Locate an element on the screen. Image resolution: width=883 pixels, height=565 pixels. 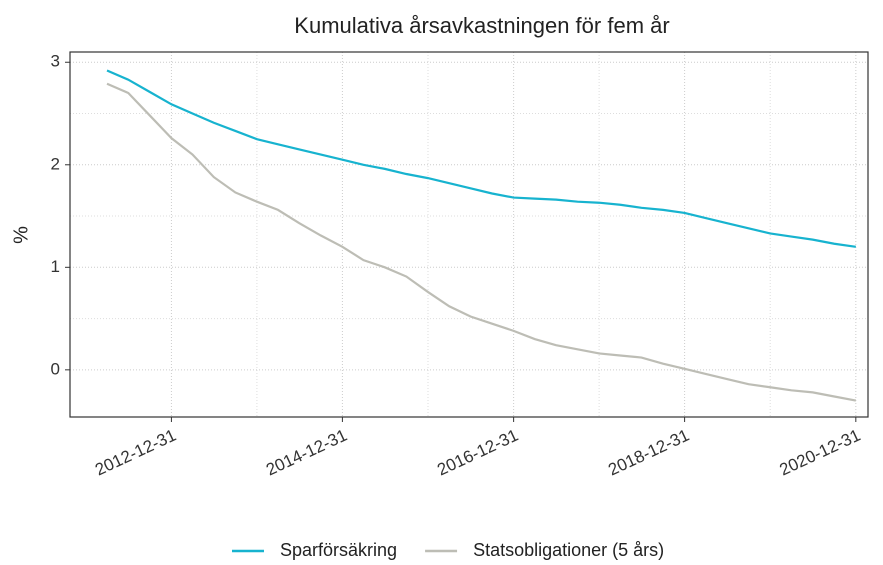
legend-label: Statsobligationer (5 års) is located at coordinates (568, 550).